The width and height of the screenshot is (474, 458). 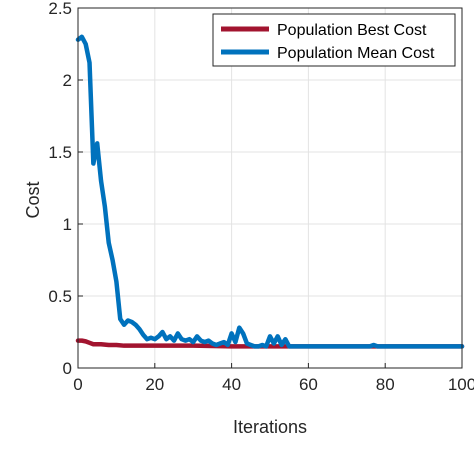 What do you see at coordinates (461, 384) in the screenshot?
I see `x-tick-label: 100` at bounding box center [461, 384].